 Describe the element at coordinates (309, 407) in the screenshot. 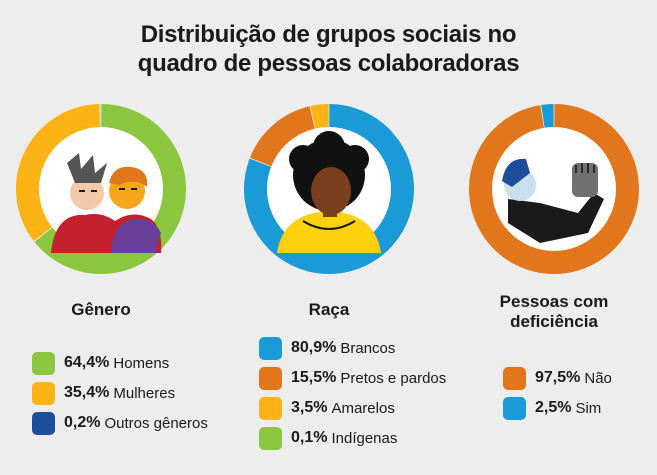

I see `legend-value: 3,5%` at that location.